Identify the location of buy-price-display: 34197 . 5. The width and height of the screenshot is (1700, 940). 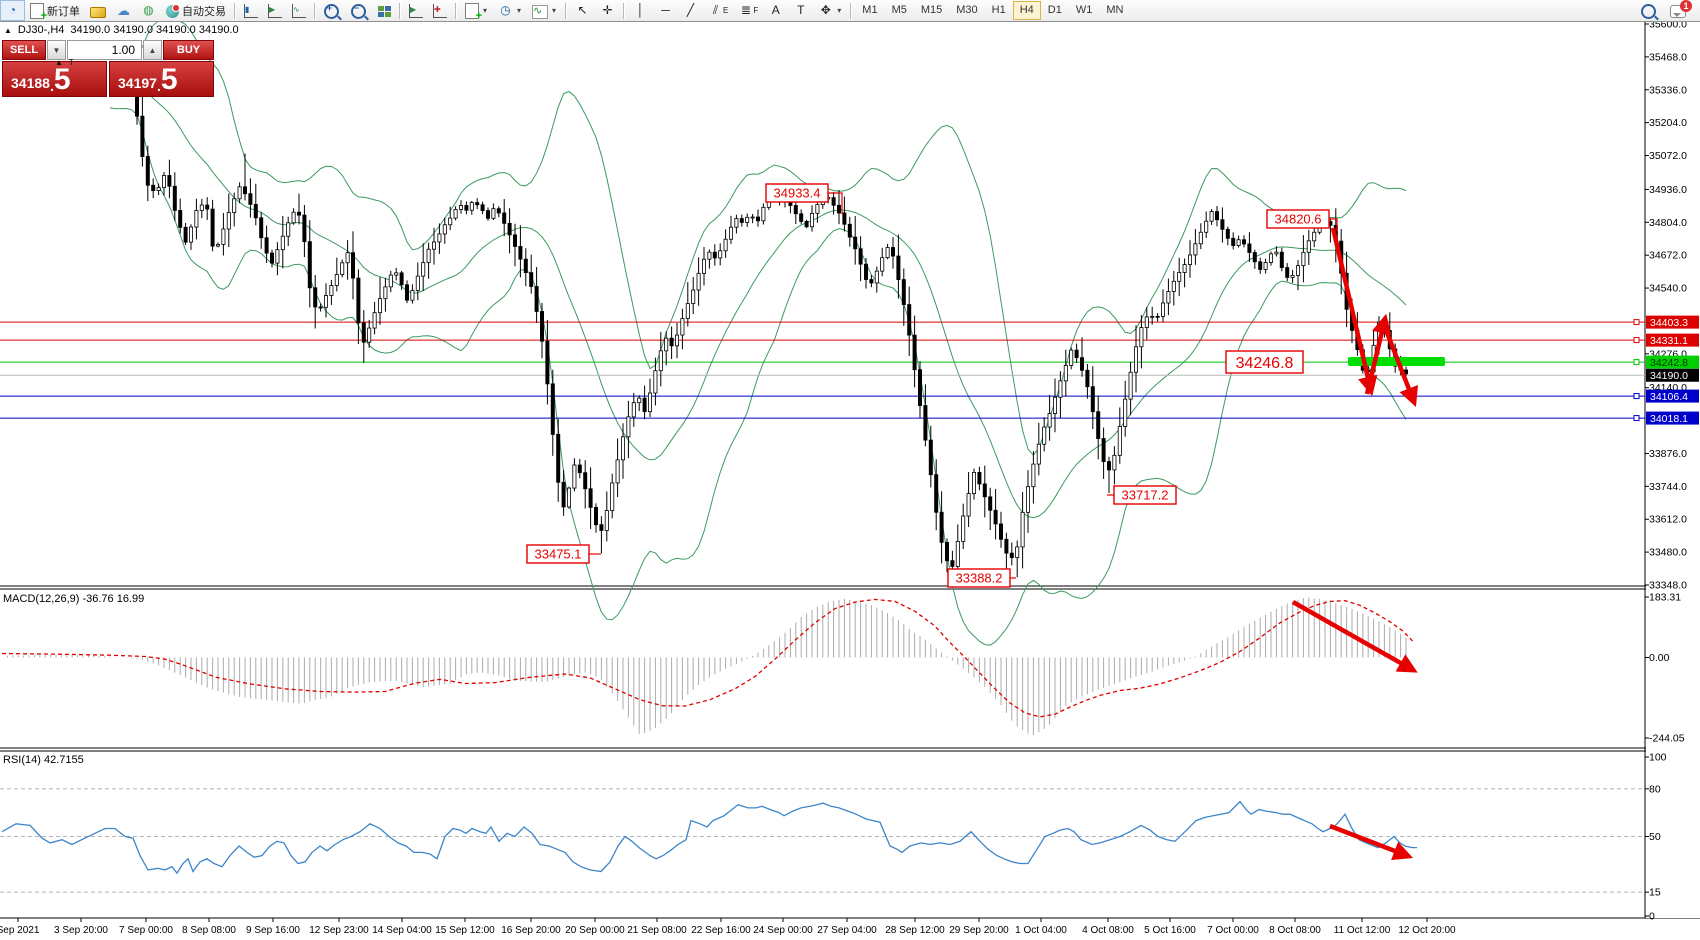
(161, 79).